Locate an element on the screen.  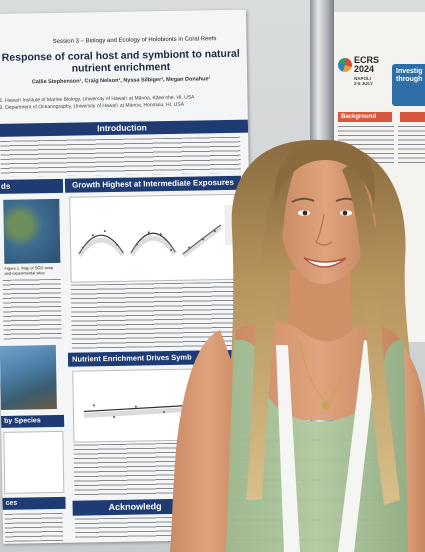
background-tag: Background is located at coordinates (365, 117).